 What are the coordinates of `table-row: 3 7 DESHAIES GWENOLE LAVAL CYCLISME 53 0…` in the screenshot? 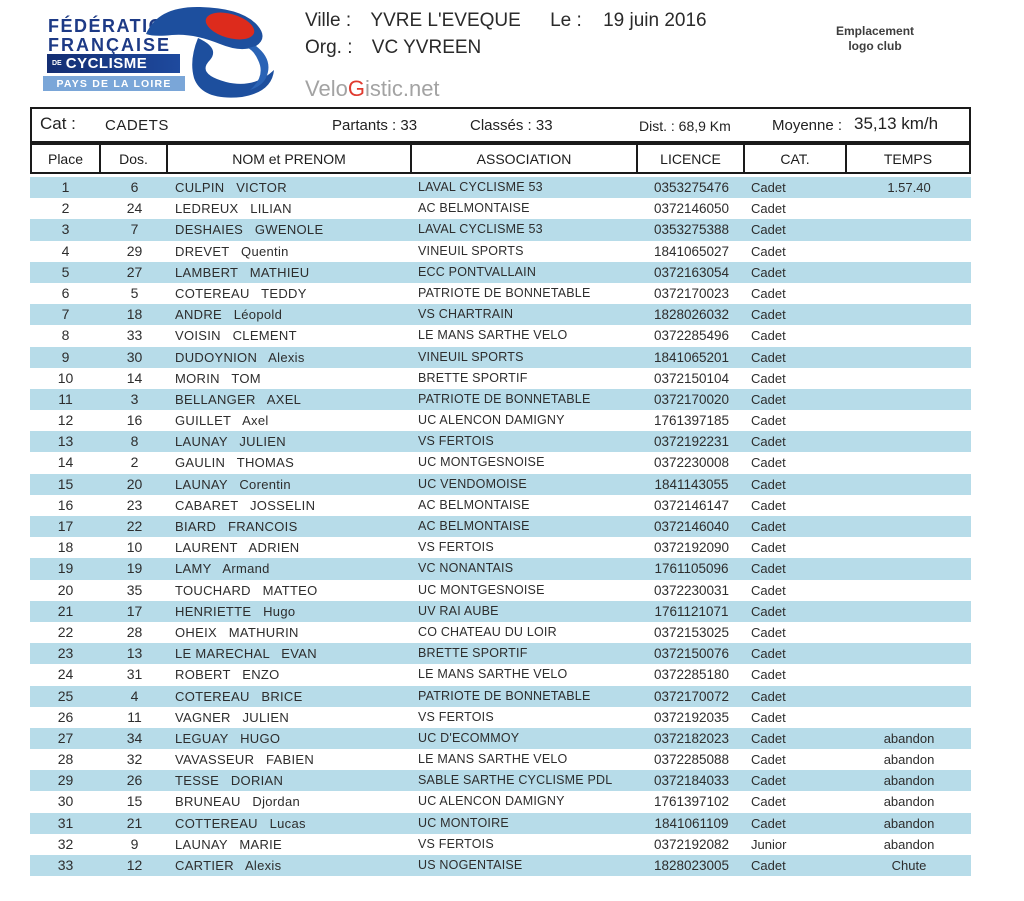 It's located at (500, 230).